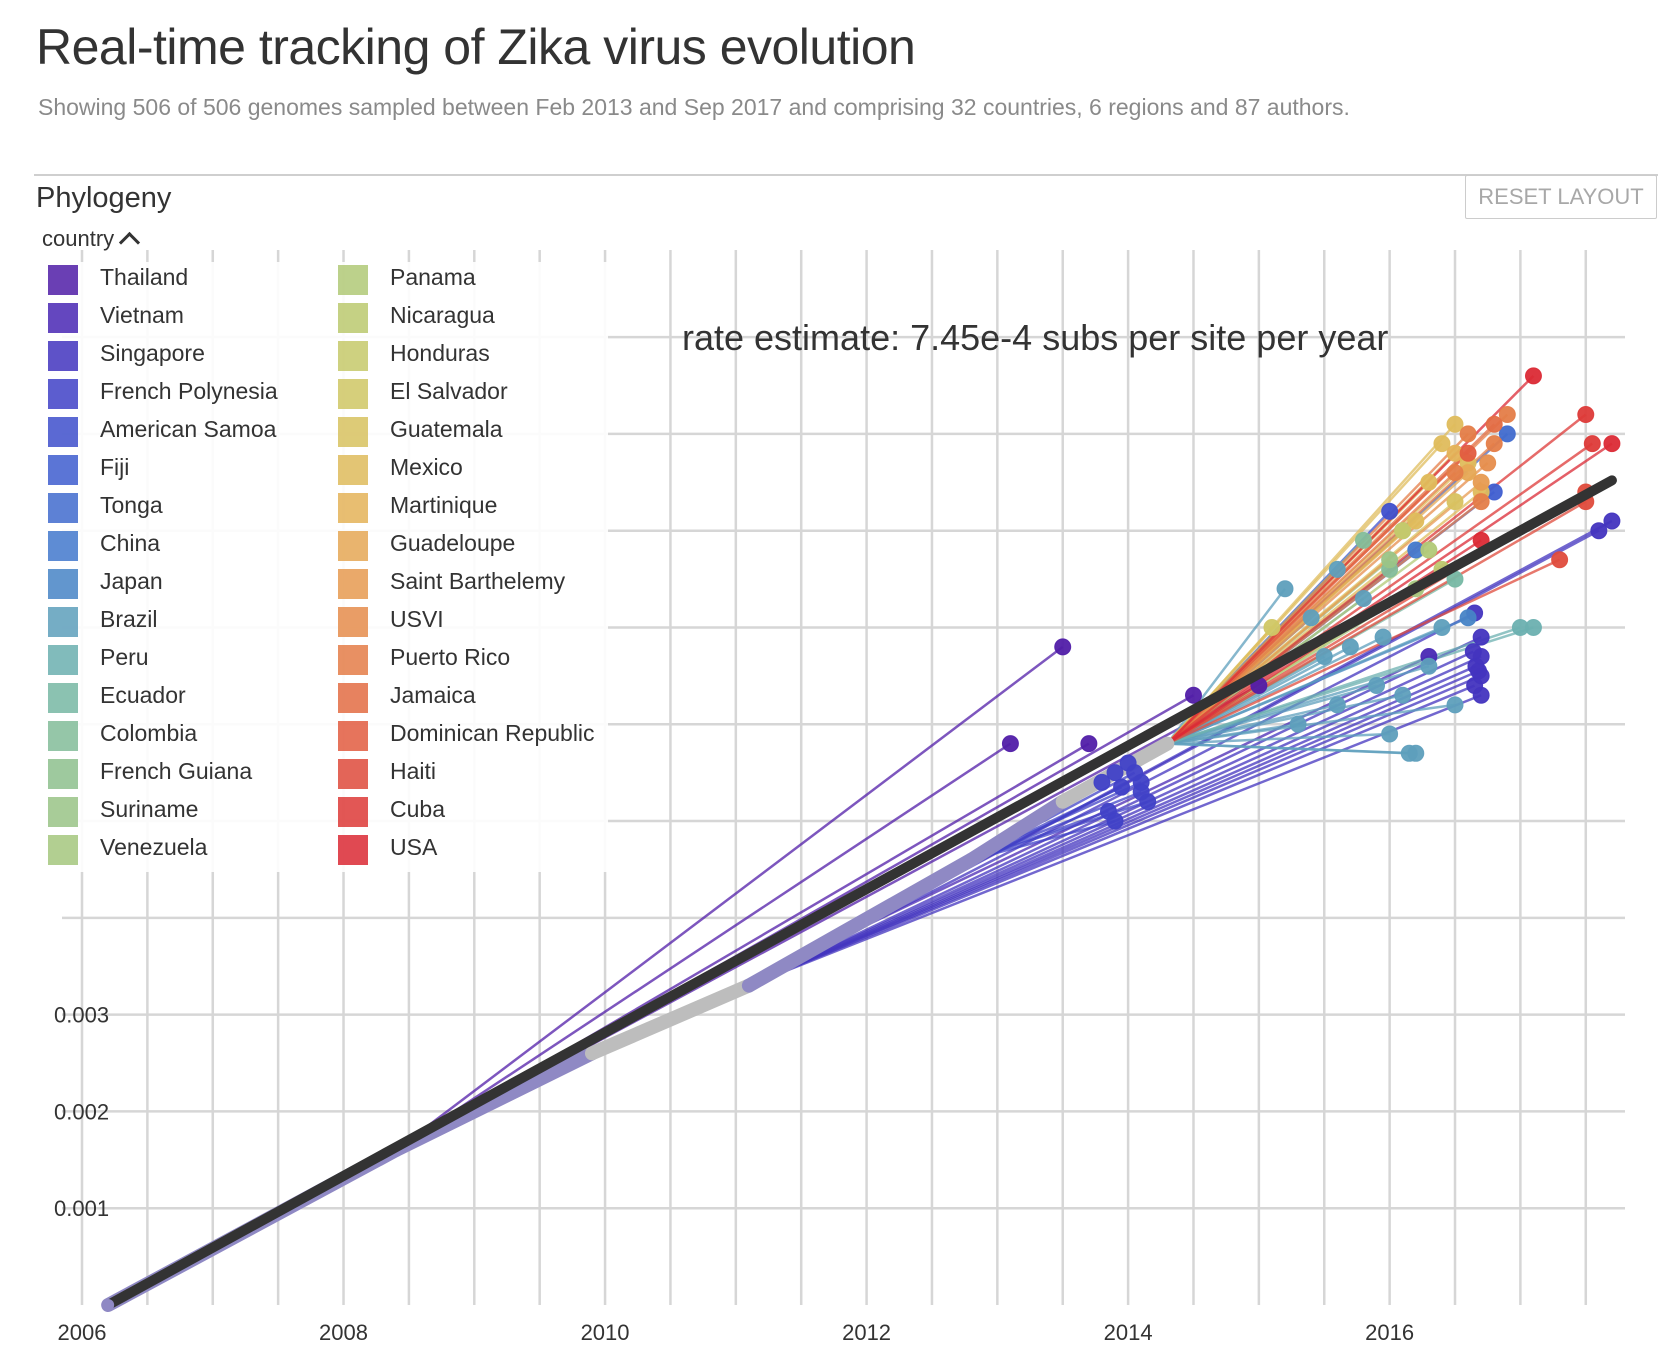 This screenshot has height=1346, width=1678. What do you see at coordinates (442, 315) in the screenshot?
I see `legend-label: Nicaragua` at bounding box center [442, 315].